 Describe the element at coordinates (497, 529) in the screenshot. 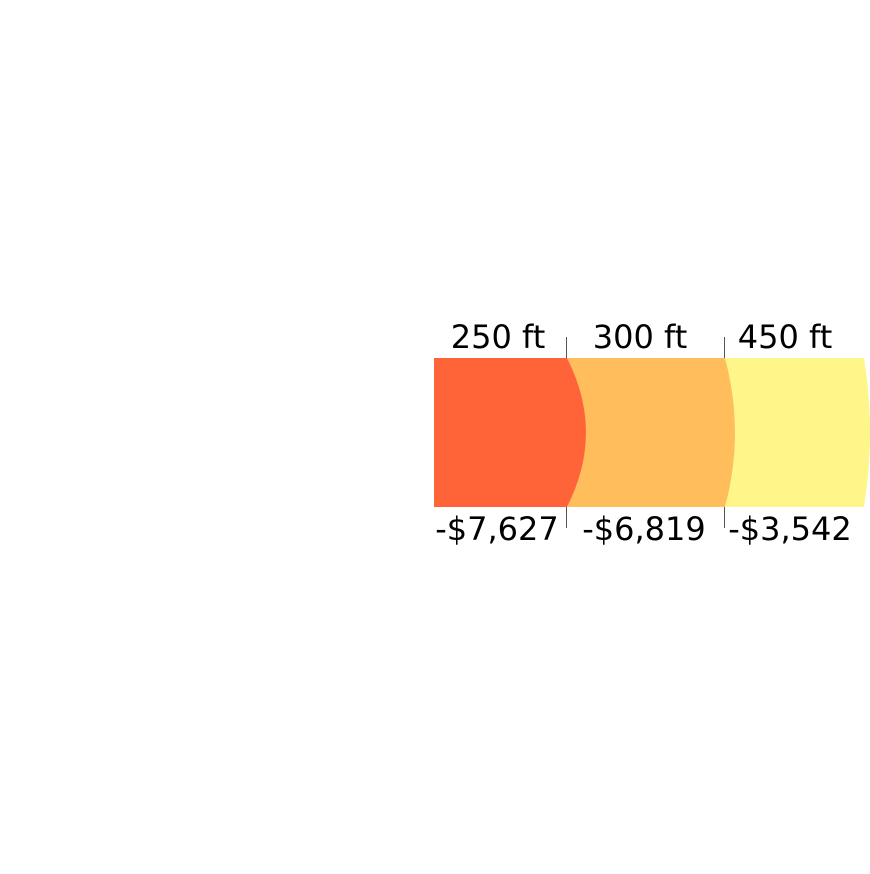

I see `value-label-1: -$7,627` at that location.